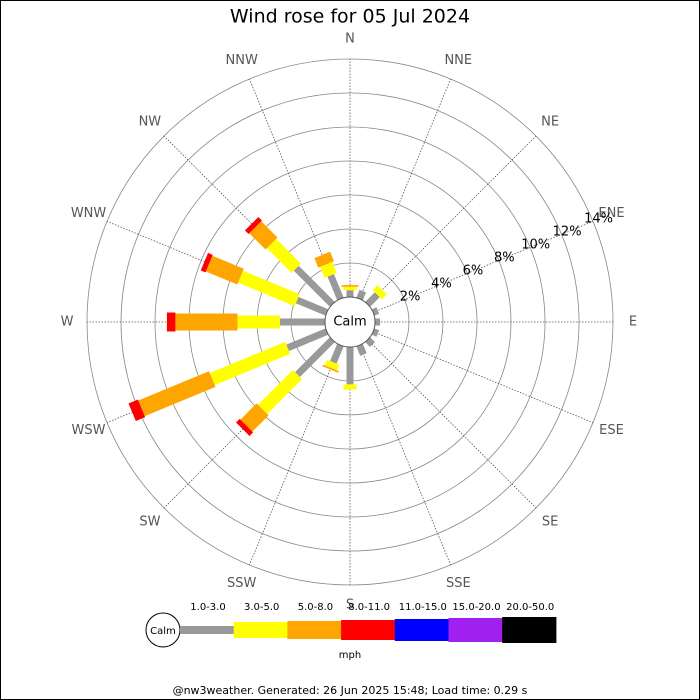  I want to click on tick-label: 4%, so click(441, 284).